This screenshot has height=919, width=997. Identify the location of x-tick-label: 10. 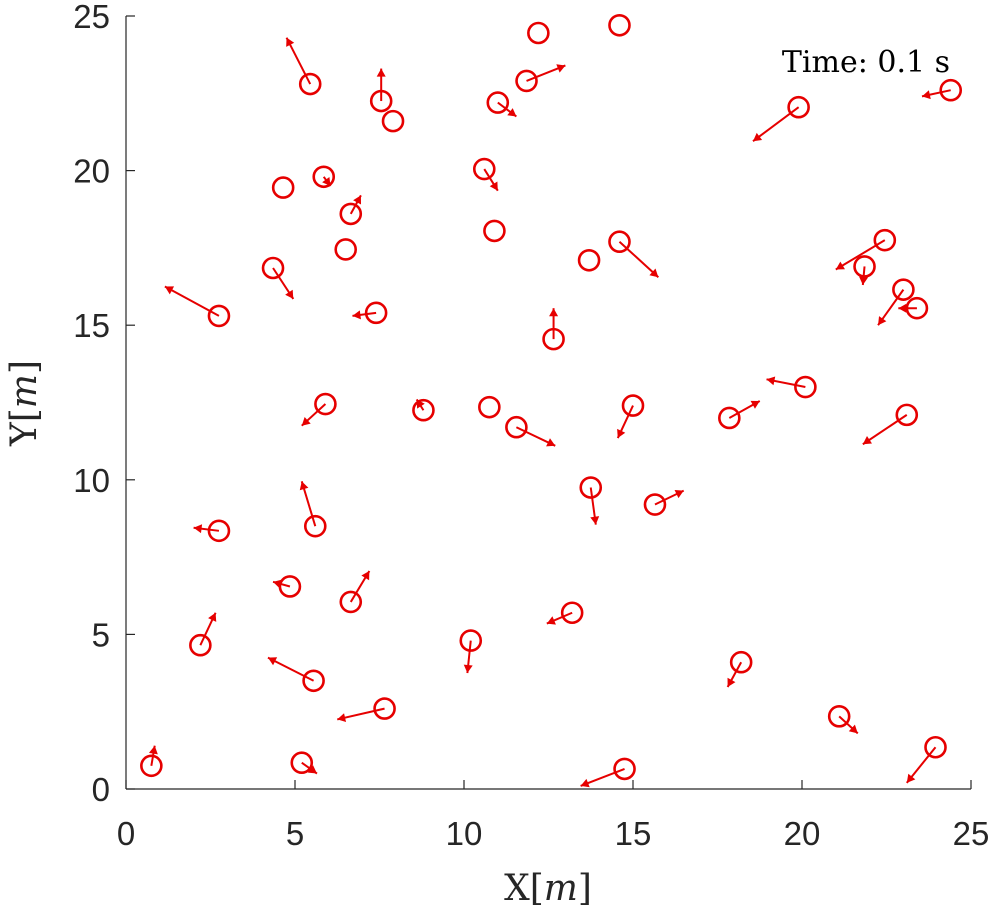
(464, 833).